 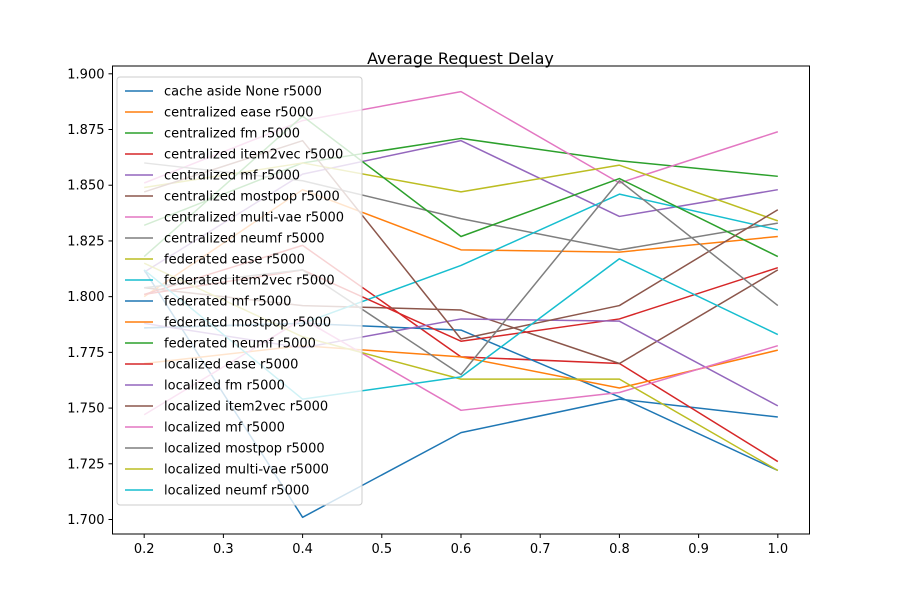 What do you see at coordinates (85, 241) in the screenshot?
I see `y-tick-label-5: 1.825` at bounding box center [85, 241].